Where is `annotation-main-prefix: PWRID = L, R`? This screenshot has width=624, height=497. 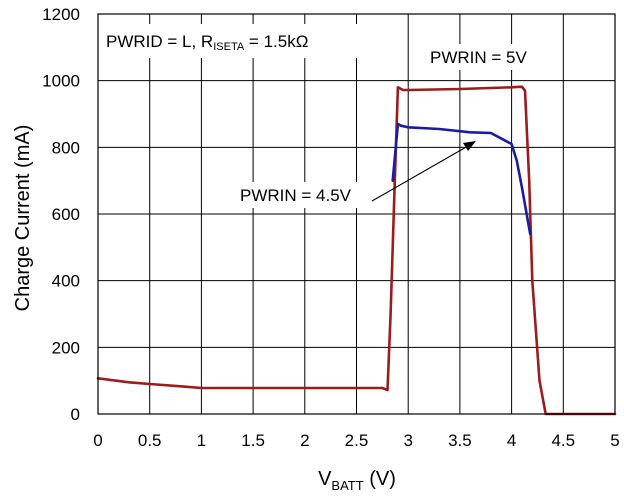 annotation-main-prefix: PWRID = L, R is located at coordinates (159, 41).